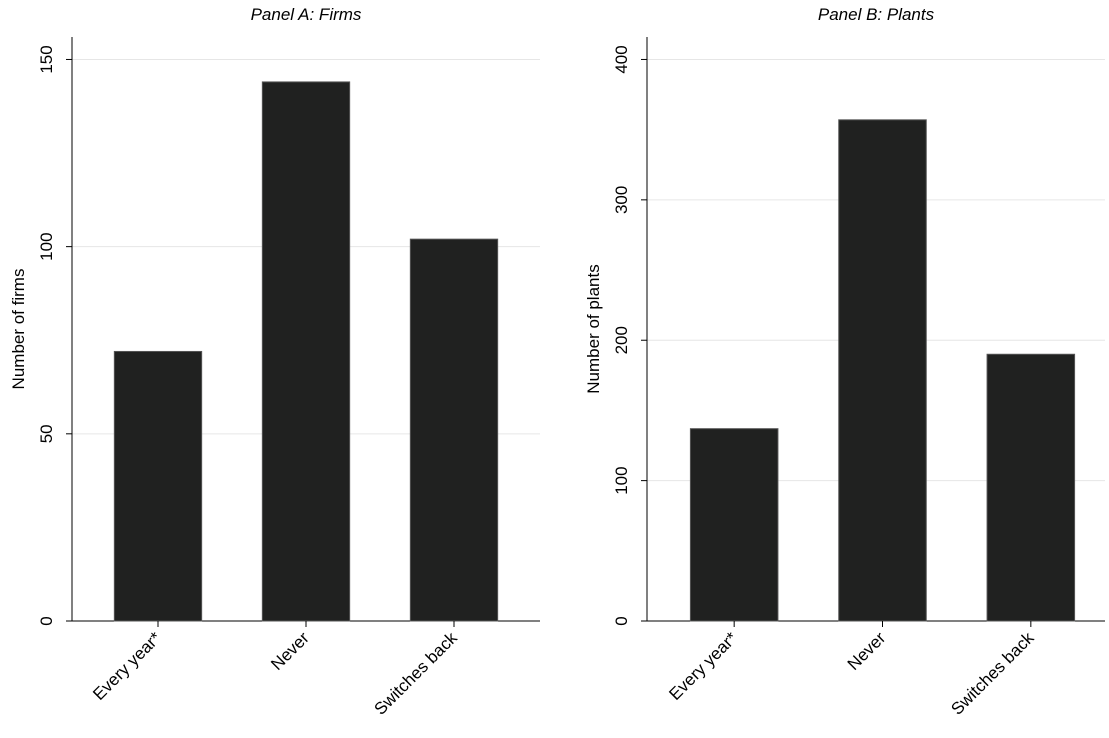 This screenshot has height=738, width=1109. I want to click on y-axis-label: Number of plants, so click(593, 328).